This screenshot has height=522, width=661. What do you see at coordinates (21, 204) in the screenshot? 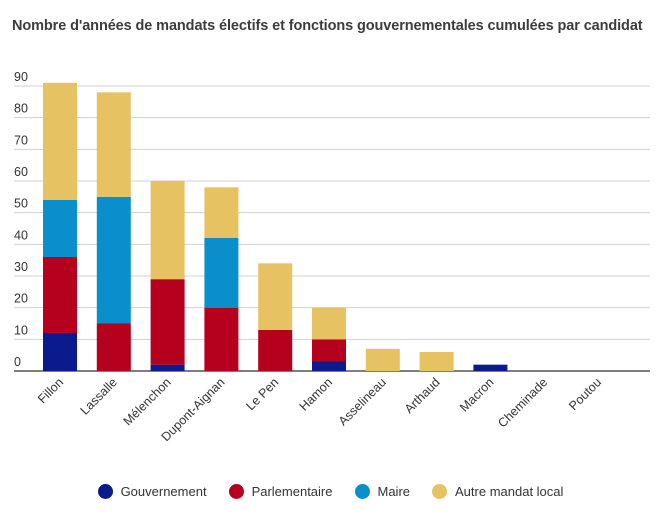
I see `y-tick-label: 50` at bounding box center [21, 204].